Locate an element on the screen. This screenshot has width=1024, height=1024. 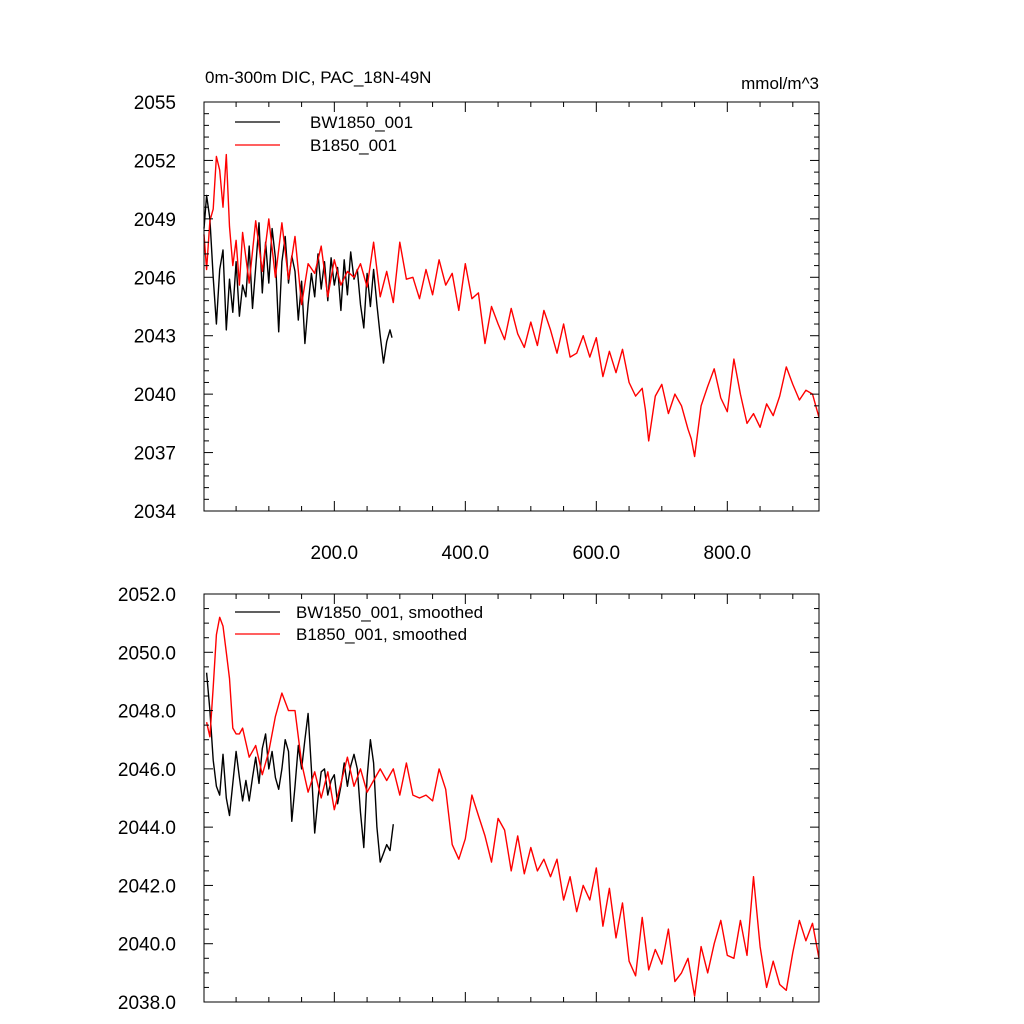
y-tick-label: 2049 is located at coordinates (155, 220).